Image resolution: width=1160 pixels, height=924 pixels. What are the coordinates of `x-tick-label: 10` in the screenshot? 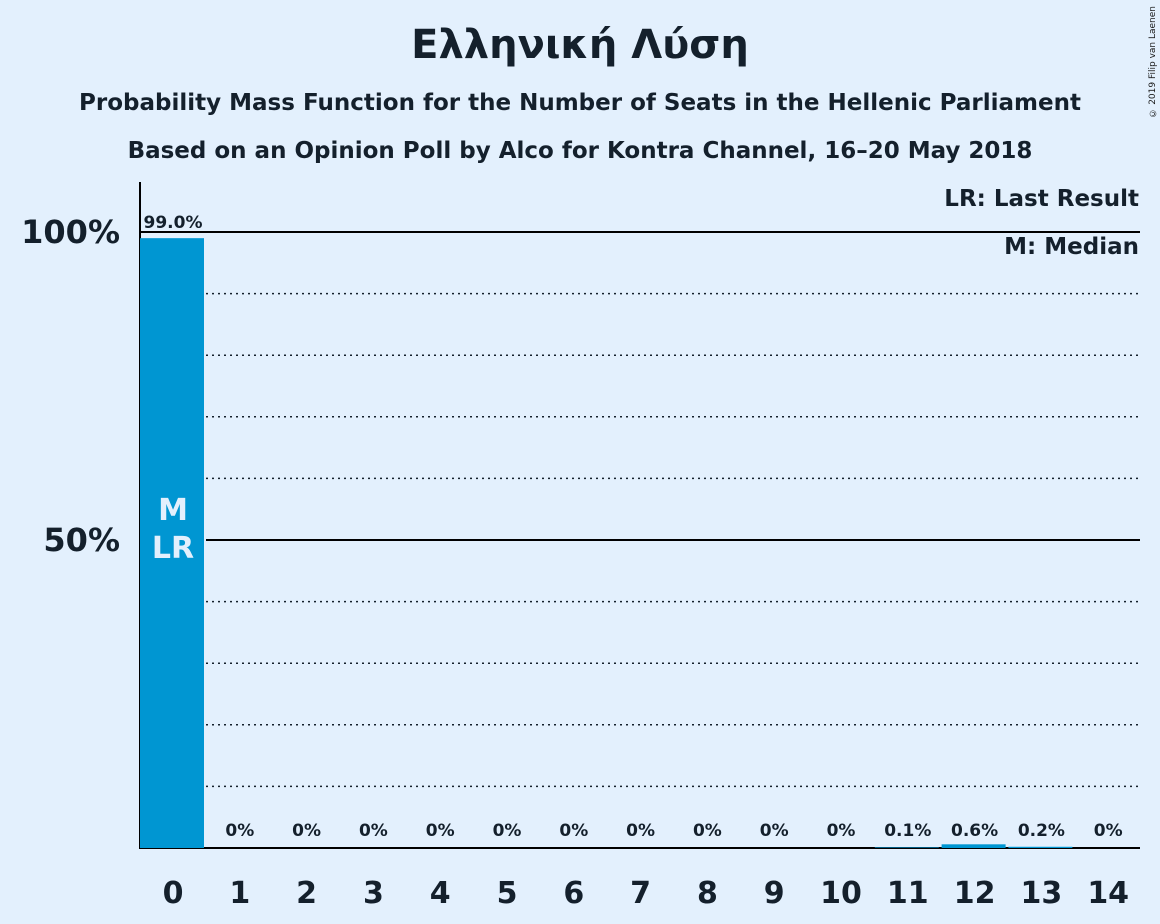 It's located at (841, 893).